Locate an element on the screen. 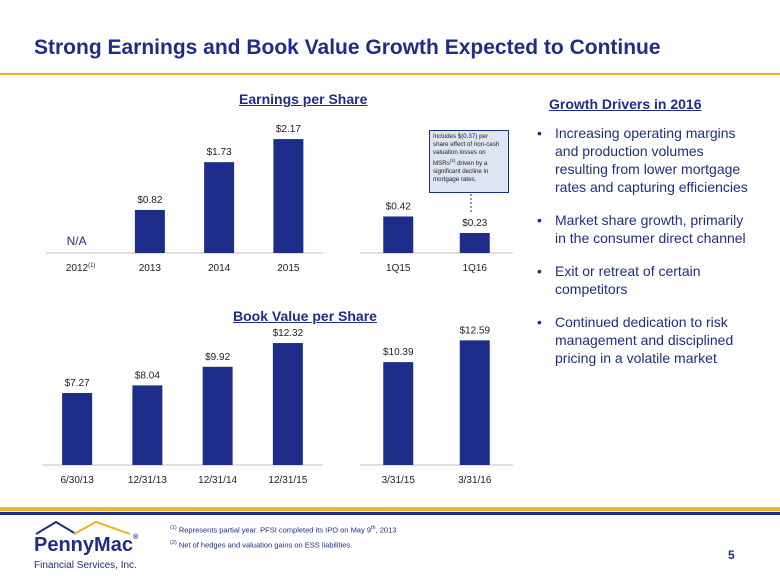 Image resolution: width=780 pixels, height=584 pixels. footer-gold-rule is located at coordinates (390, 509).